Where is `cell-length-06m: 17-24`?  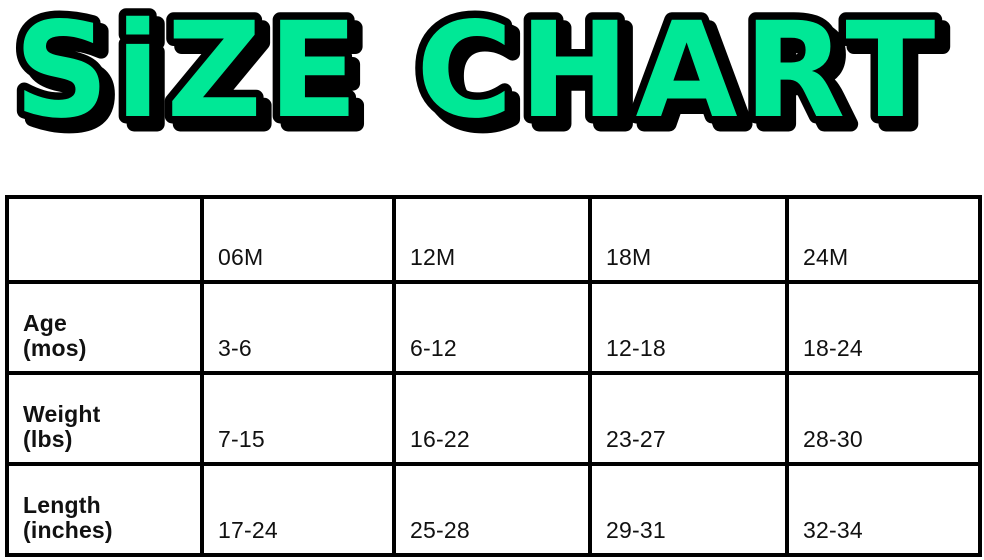 cell-length-06m: 17-24 is located at coordinates (298, 509).